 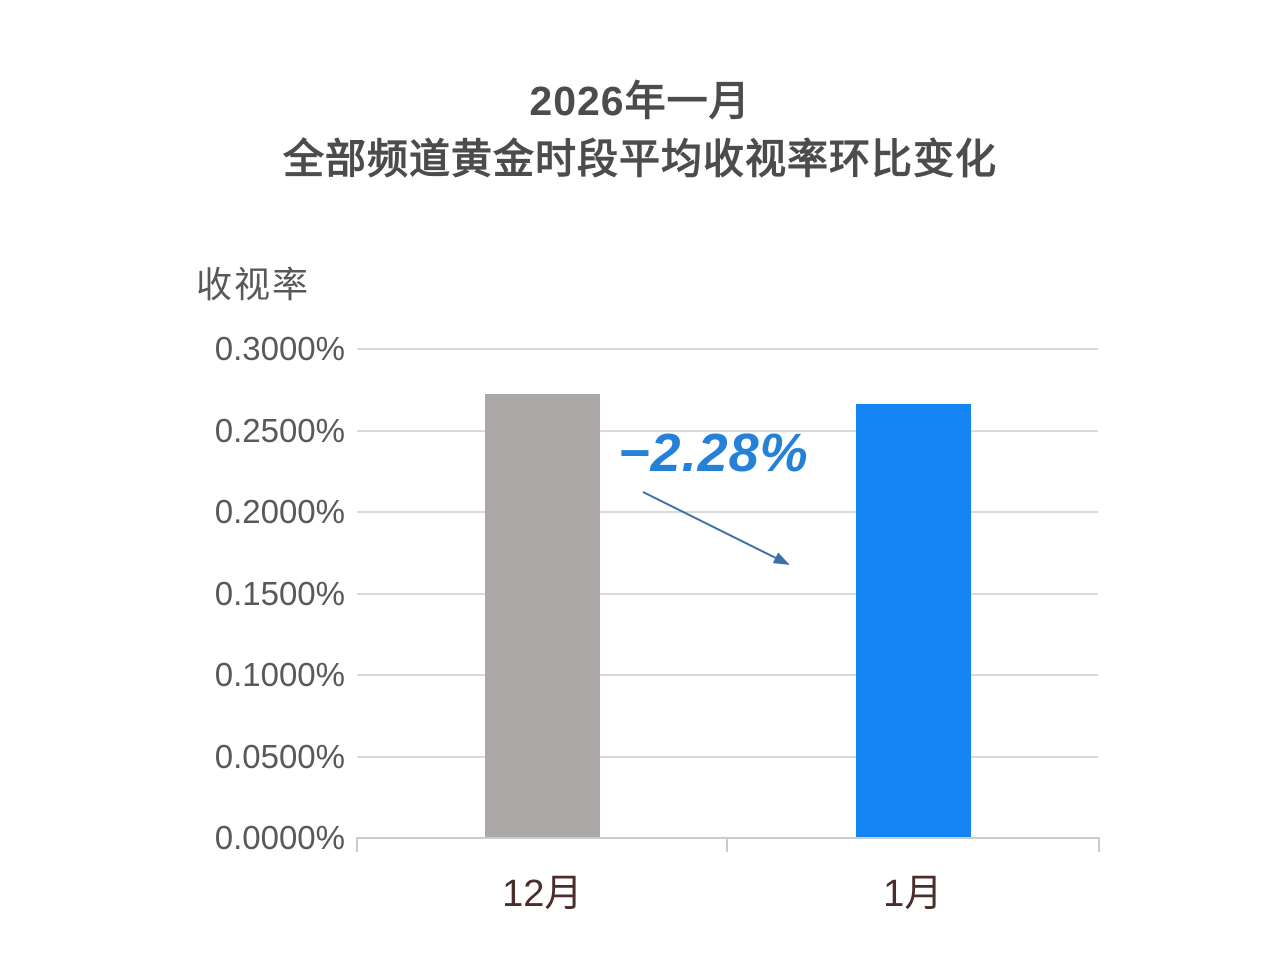 I want to click on y-tick-label: 0.0500%, so click(x=279, y=756).